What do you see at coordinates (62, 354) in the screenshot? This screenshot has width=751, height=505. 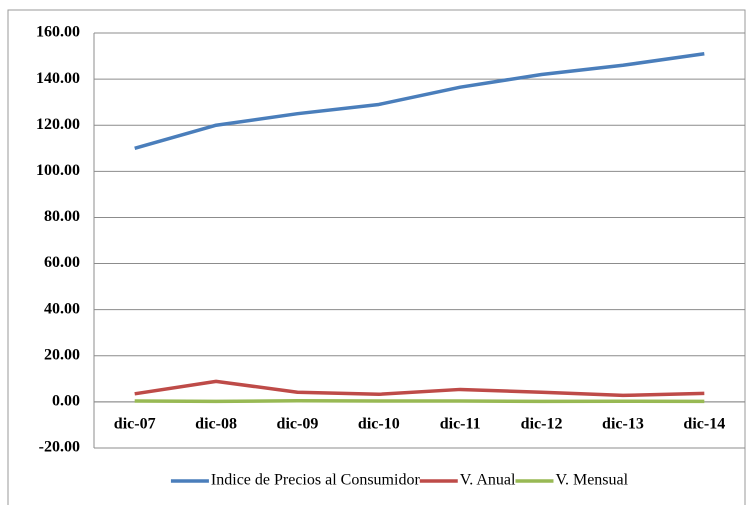 I see `y-tick-label: 20.00` at bounding box center [62, 354].